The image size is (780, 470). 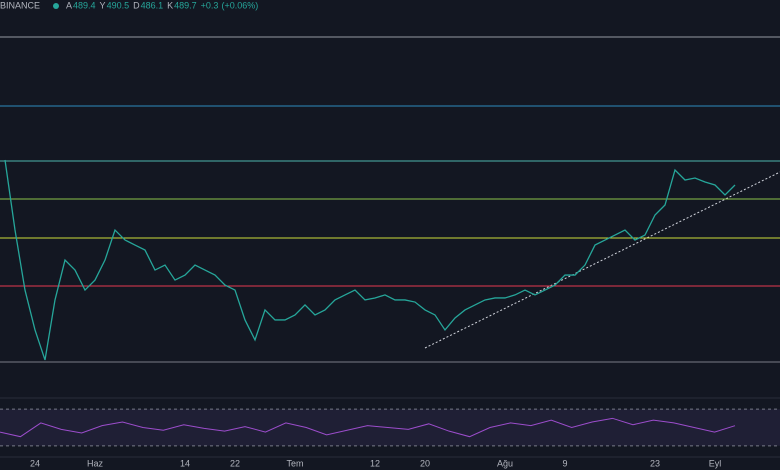 I want to click on change-pct: (+0.06%), so click(x=239, y=5).